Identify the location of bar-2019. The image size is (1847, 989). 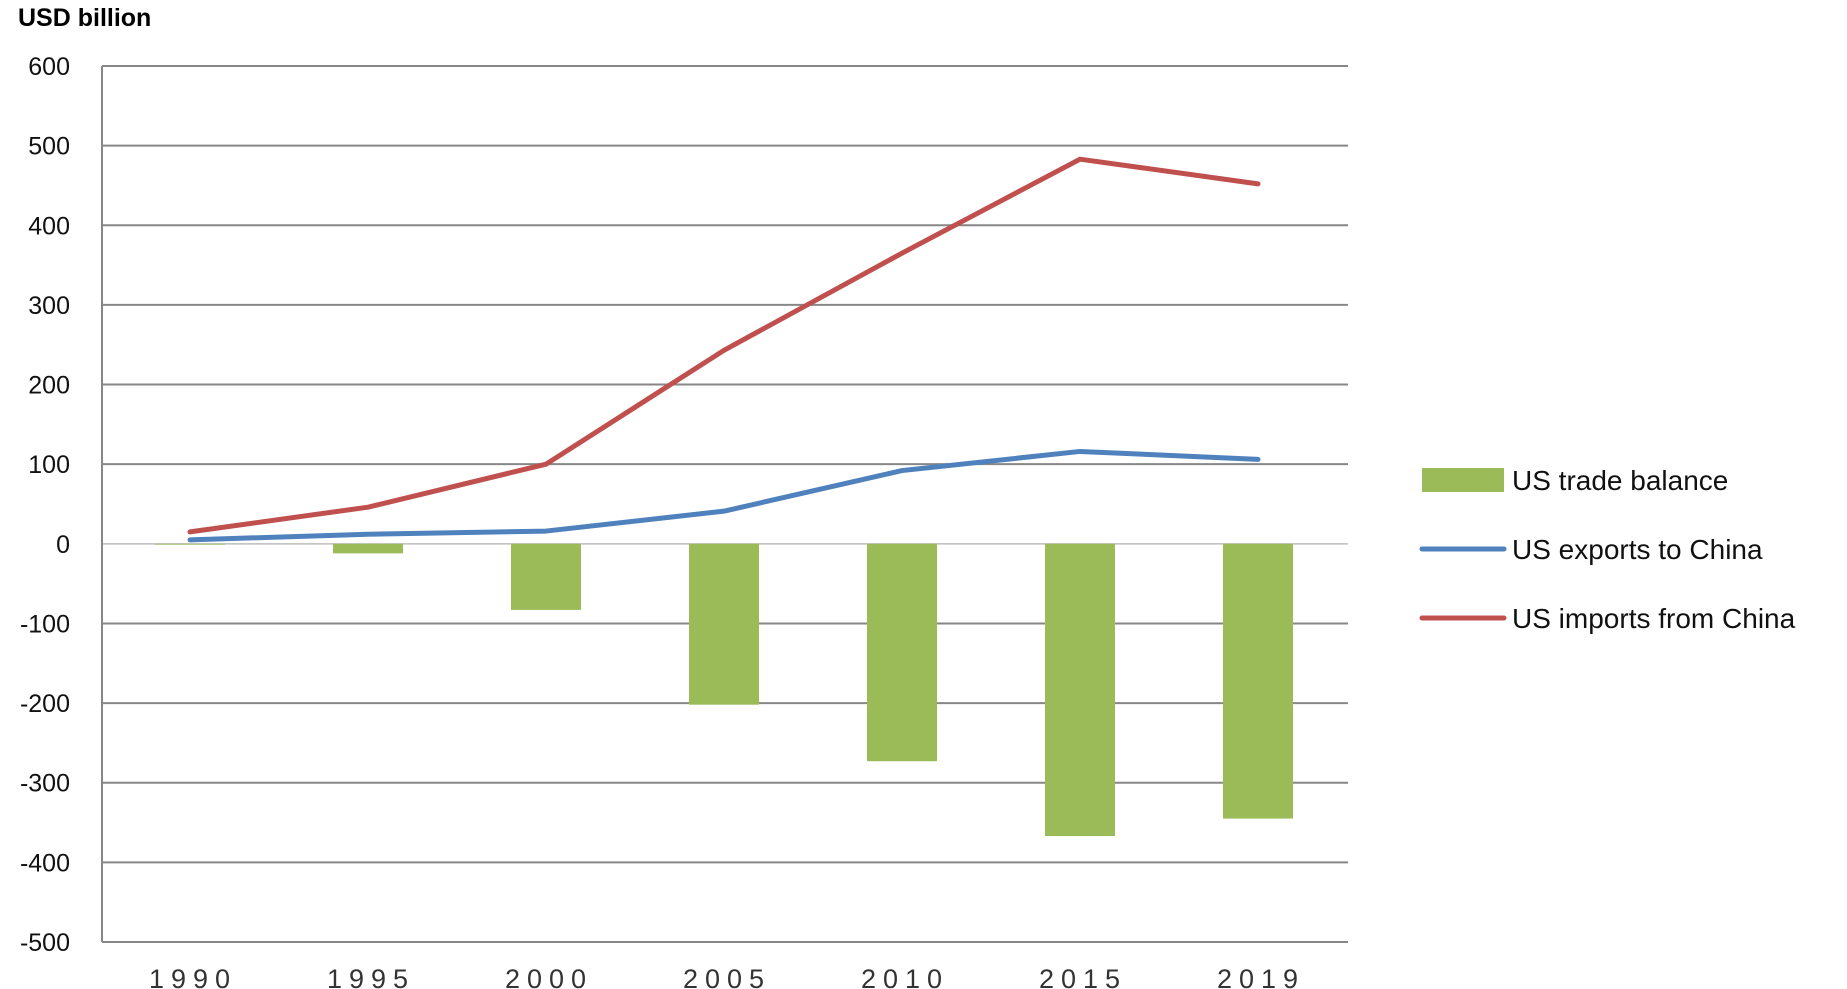
(1258, 681).